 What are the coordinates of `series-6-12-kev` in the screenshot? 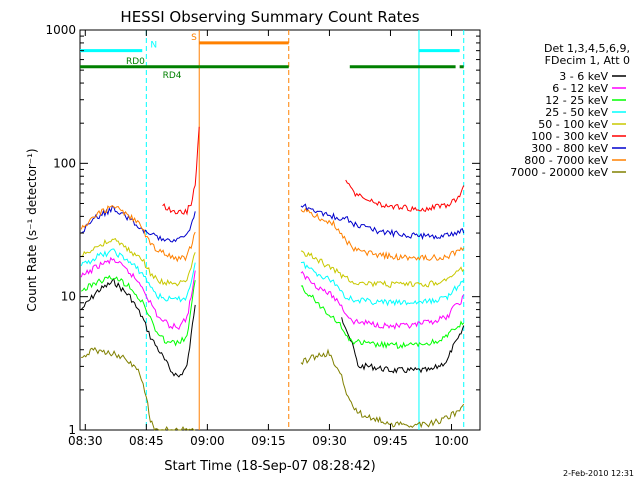 It's located at (272, 293).